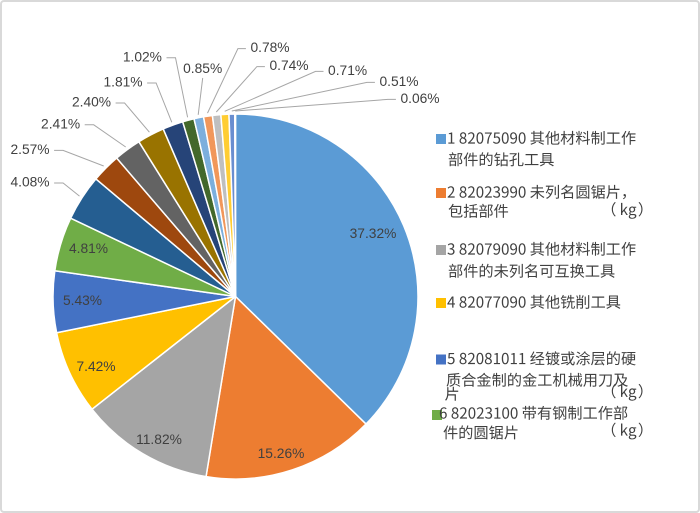 This screenshot has width=700, height=513. I want to click on svg-text: 2.57%, so click(29, 149).